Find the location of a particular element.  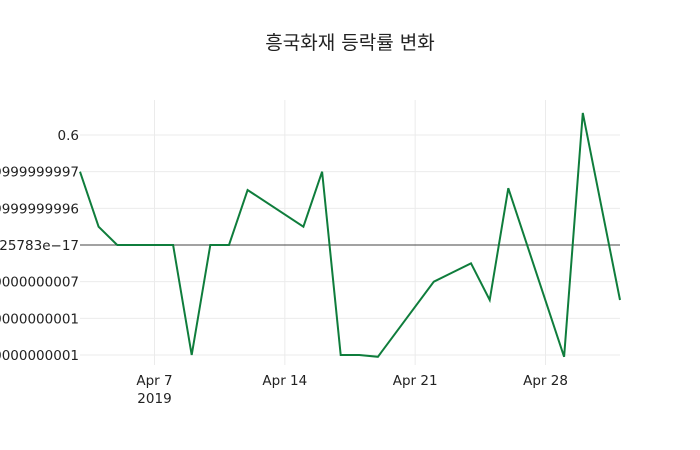

y-tick-label: −0.6000000000000001 is located at coordinates (39, 356).